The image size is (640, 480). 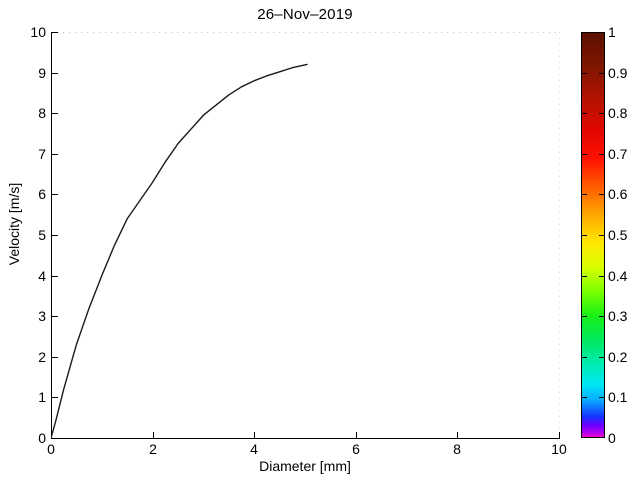 I want to click on y-tick-label-wrapper: 5, so click(x=23, y=235).